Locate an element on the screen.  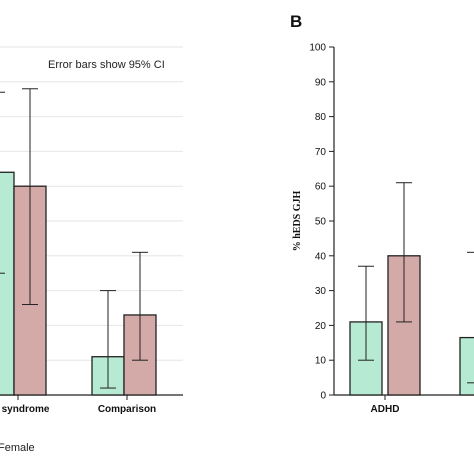
panel-b-letter: B is located at coordinates (296, 21).